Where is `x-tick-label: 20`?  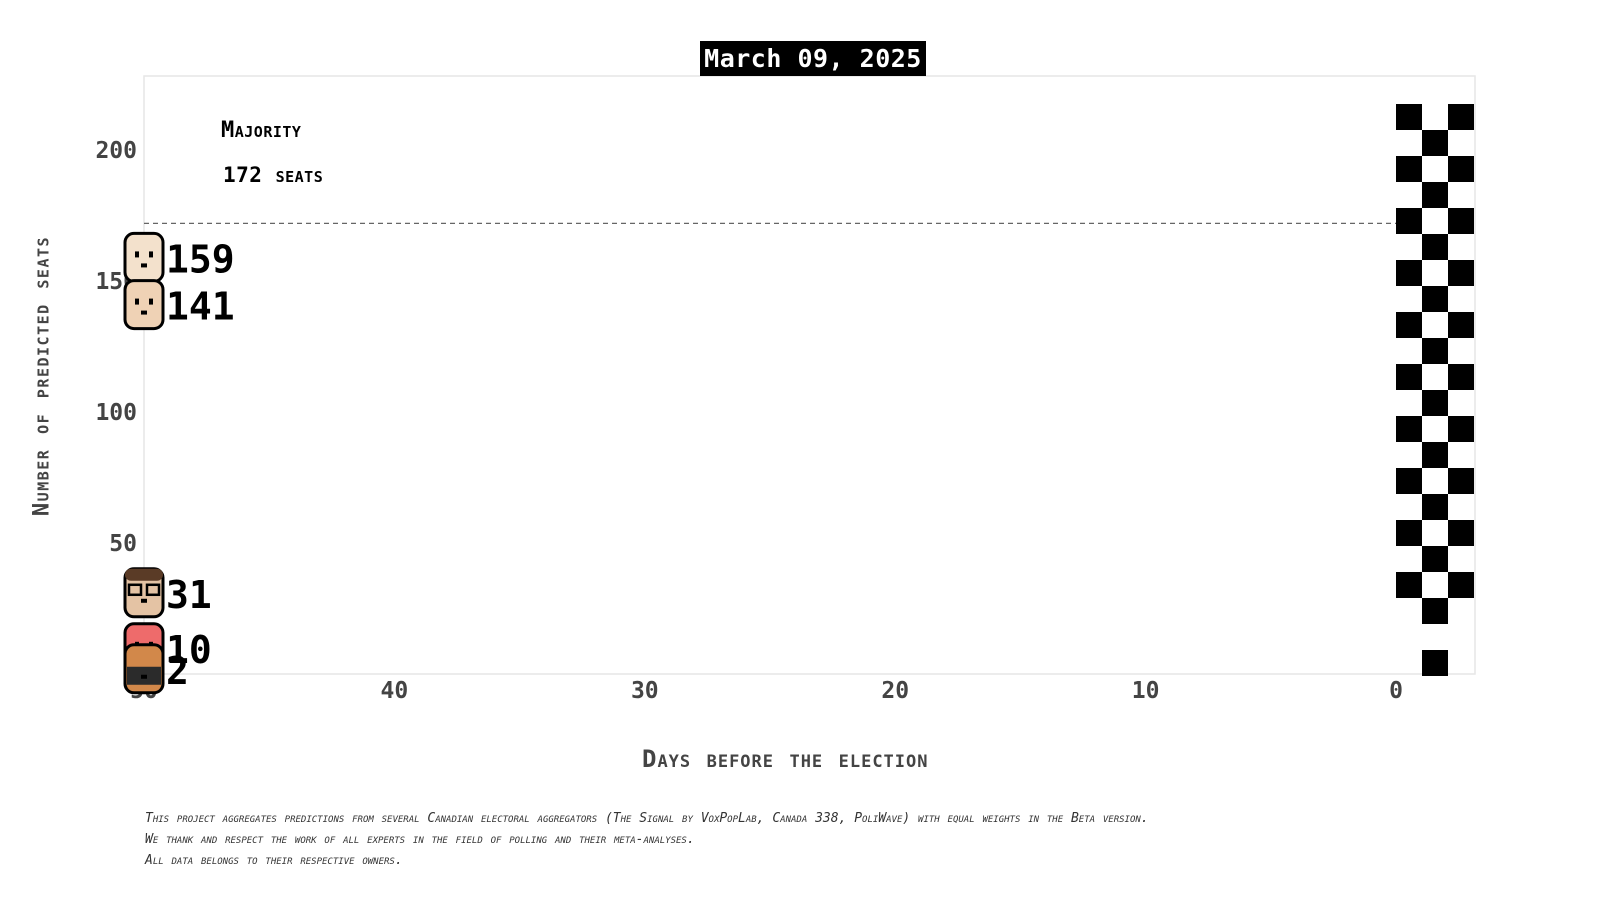
x-tick-label: 20 is located at coordinates (895, 691).